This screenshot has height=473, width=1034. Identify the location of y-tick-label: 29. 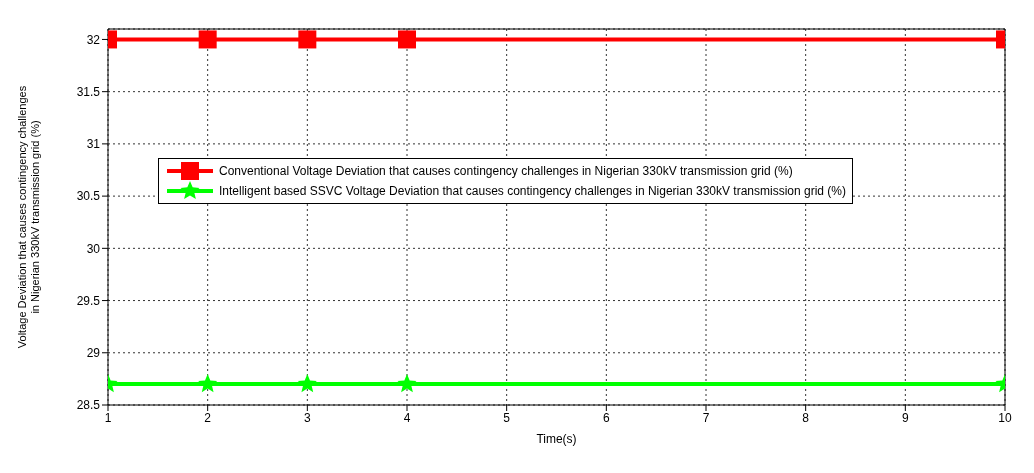
(93, 353).